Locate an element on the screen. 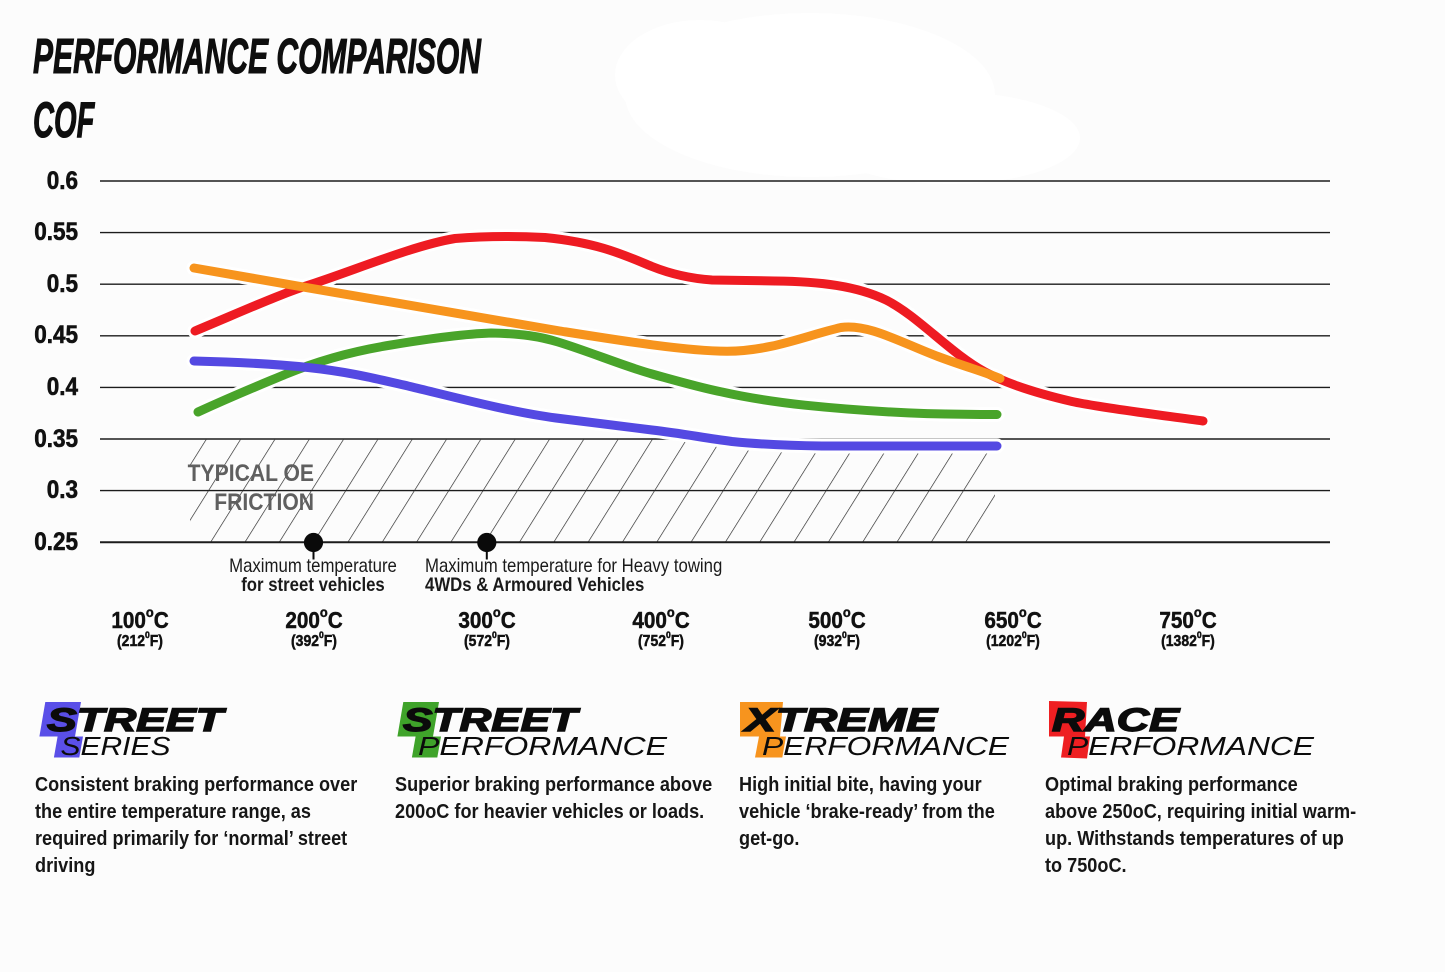 The image size is (1445, 972). svg-text: SERIES is located at coordinates (116, 746).